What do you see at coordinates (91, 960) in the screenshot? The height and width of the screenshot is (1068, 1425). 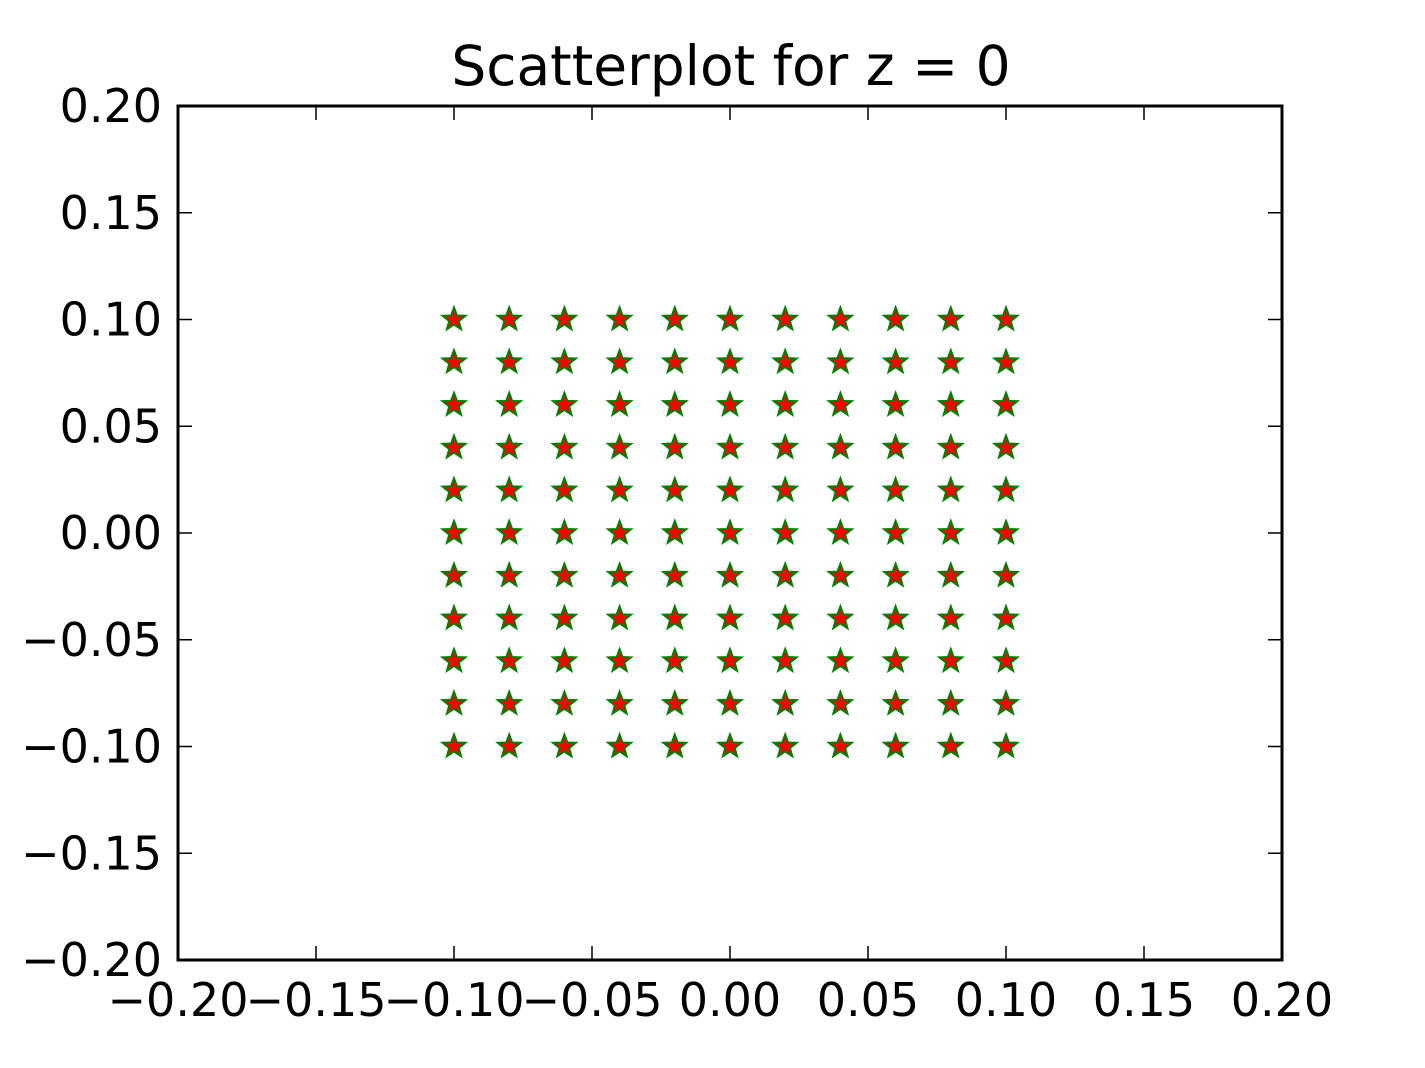 I see `y-tick-label: −0.20` at bounding box center [91, 960].